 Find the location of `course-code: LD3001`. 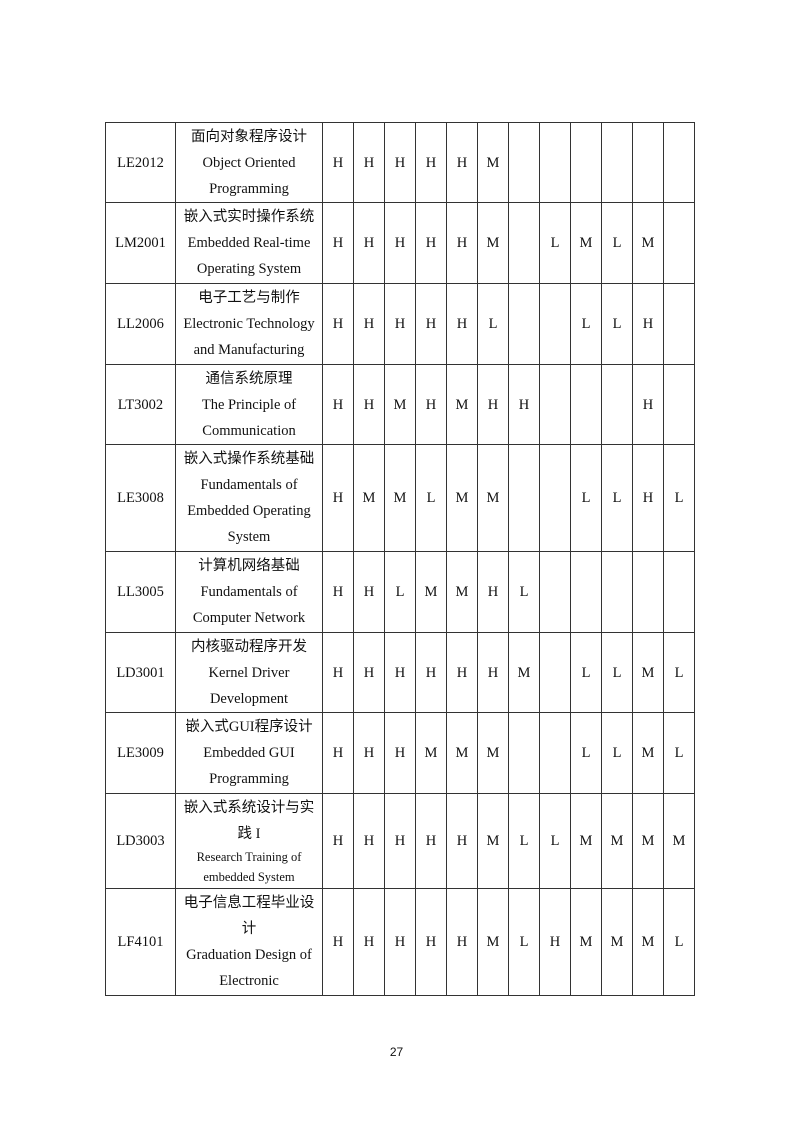

course-code: LD3001 is located at coordinates (140, 672).